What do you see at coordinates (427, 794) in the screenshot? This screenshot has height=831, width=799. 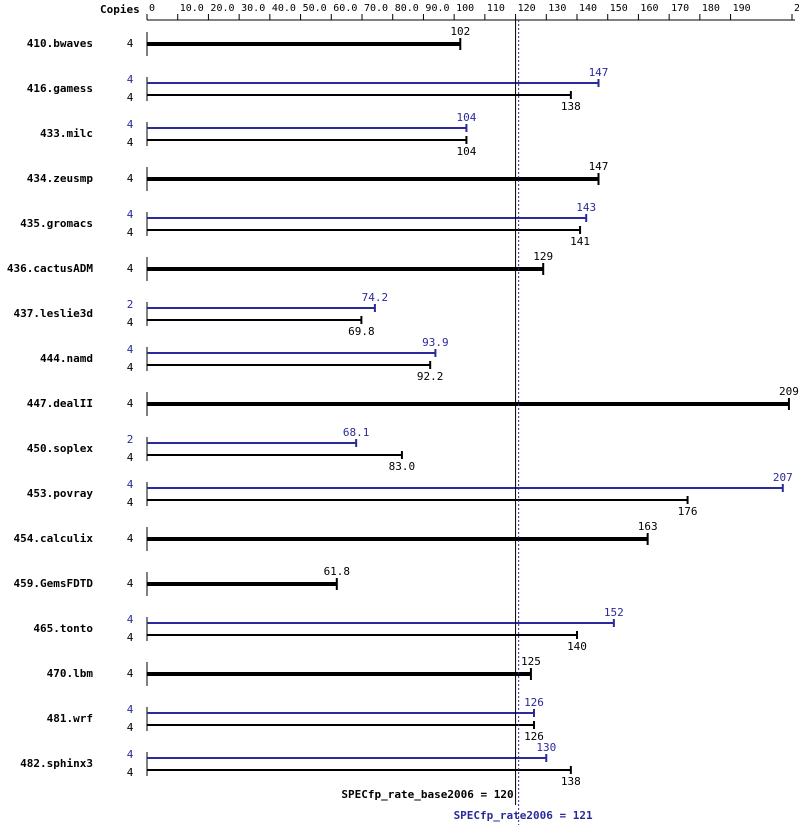 I see `reference-label: SPECfp_rate_base2006 = 120` at bounding box center [427, 794].